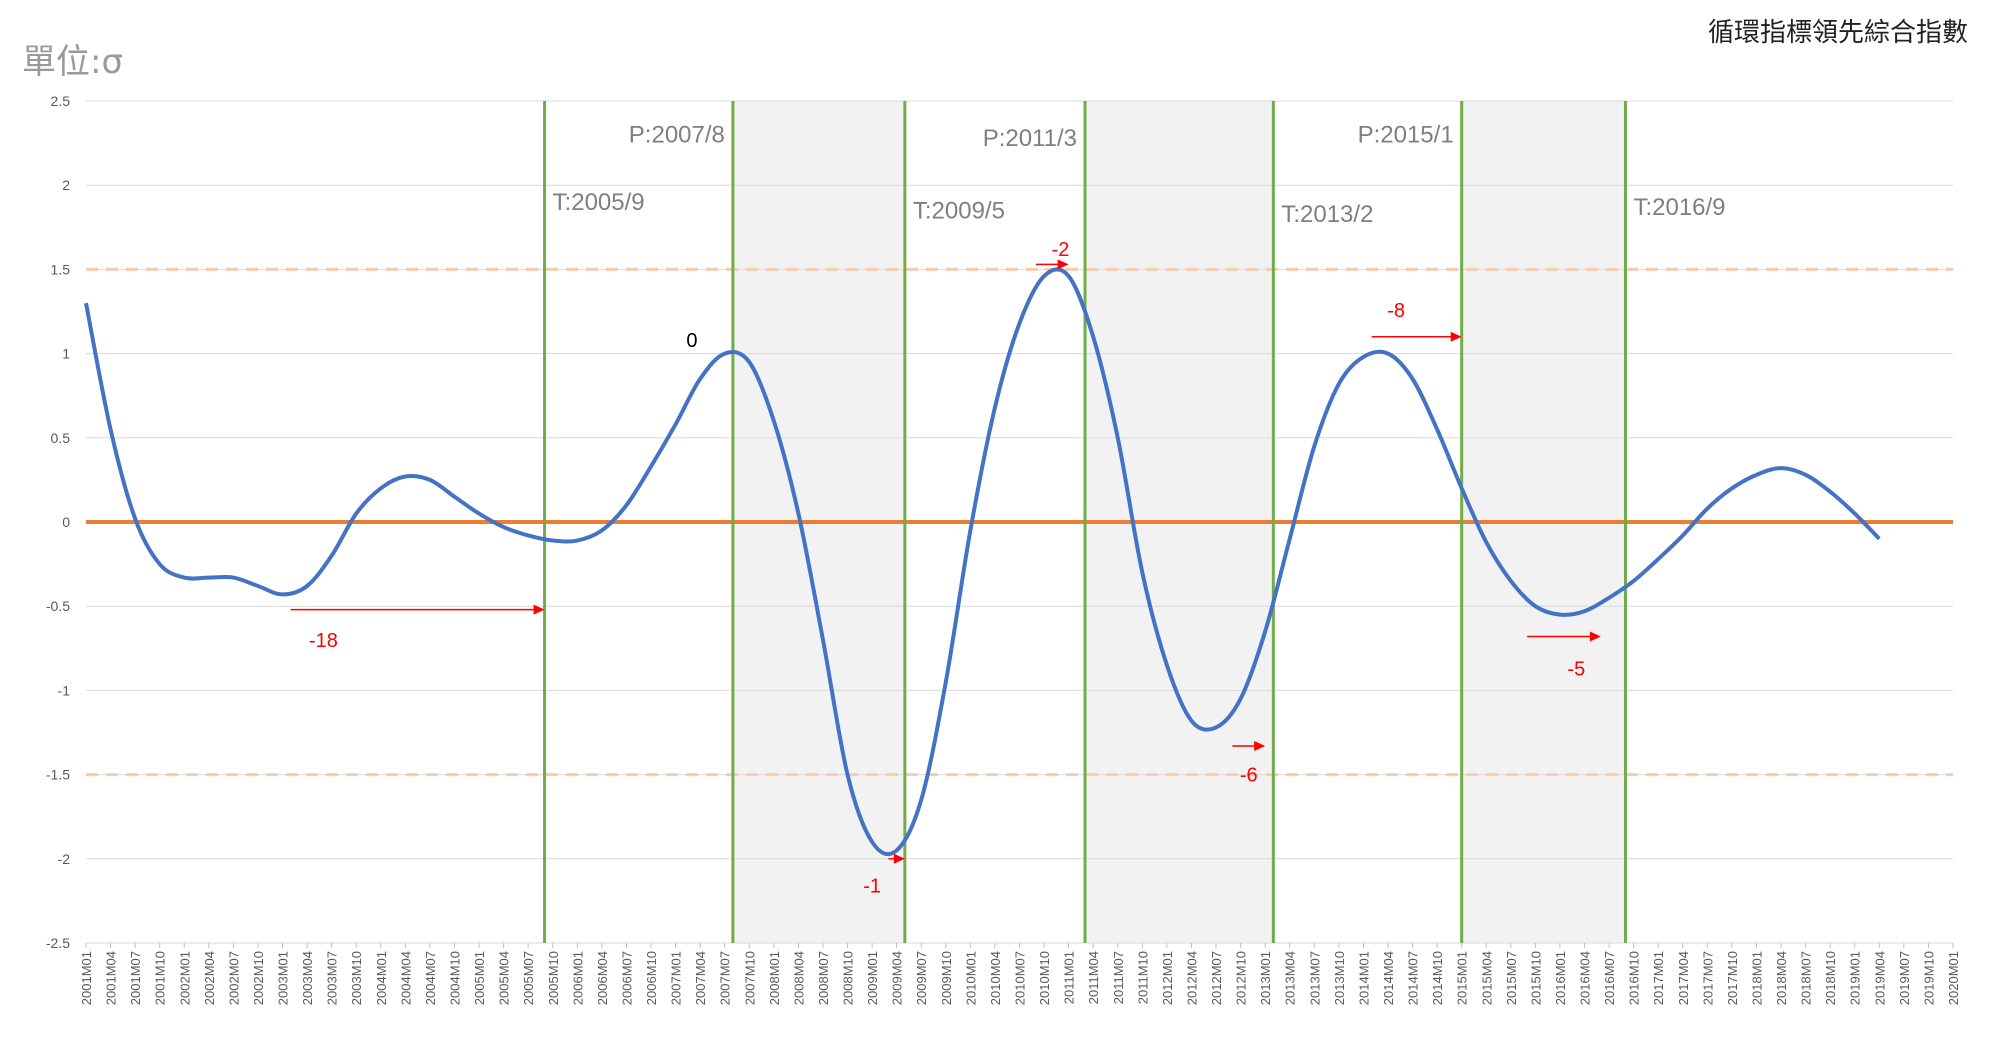 The height and width of the screenshot is (1040, 1994). Describe the element at coordinates (111, 978) in the screenshot. I see `x-tick-label: 2001M04` at that location.